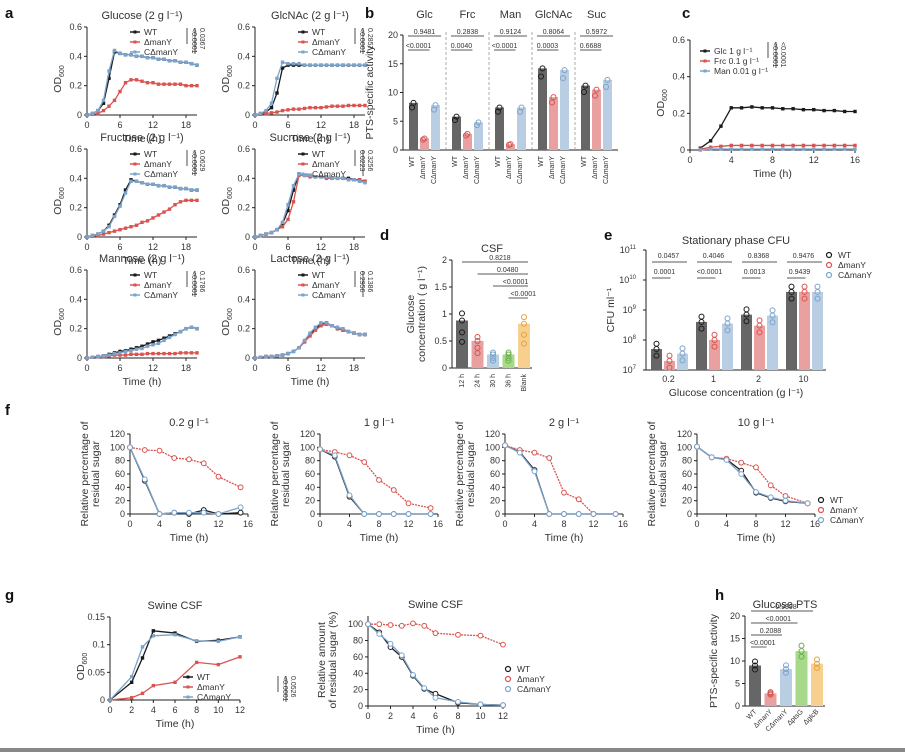  What do you see at coordinates (628, 250) in the screenshot?
I see `y-tick-label: 1011` at bounding box center [628, 250].